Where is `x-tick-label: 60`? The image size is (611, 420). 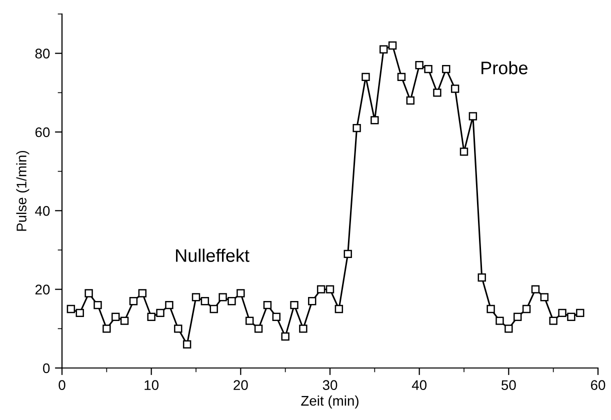 x-tick-label: 60 is located at coordinates (598, 385).